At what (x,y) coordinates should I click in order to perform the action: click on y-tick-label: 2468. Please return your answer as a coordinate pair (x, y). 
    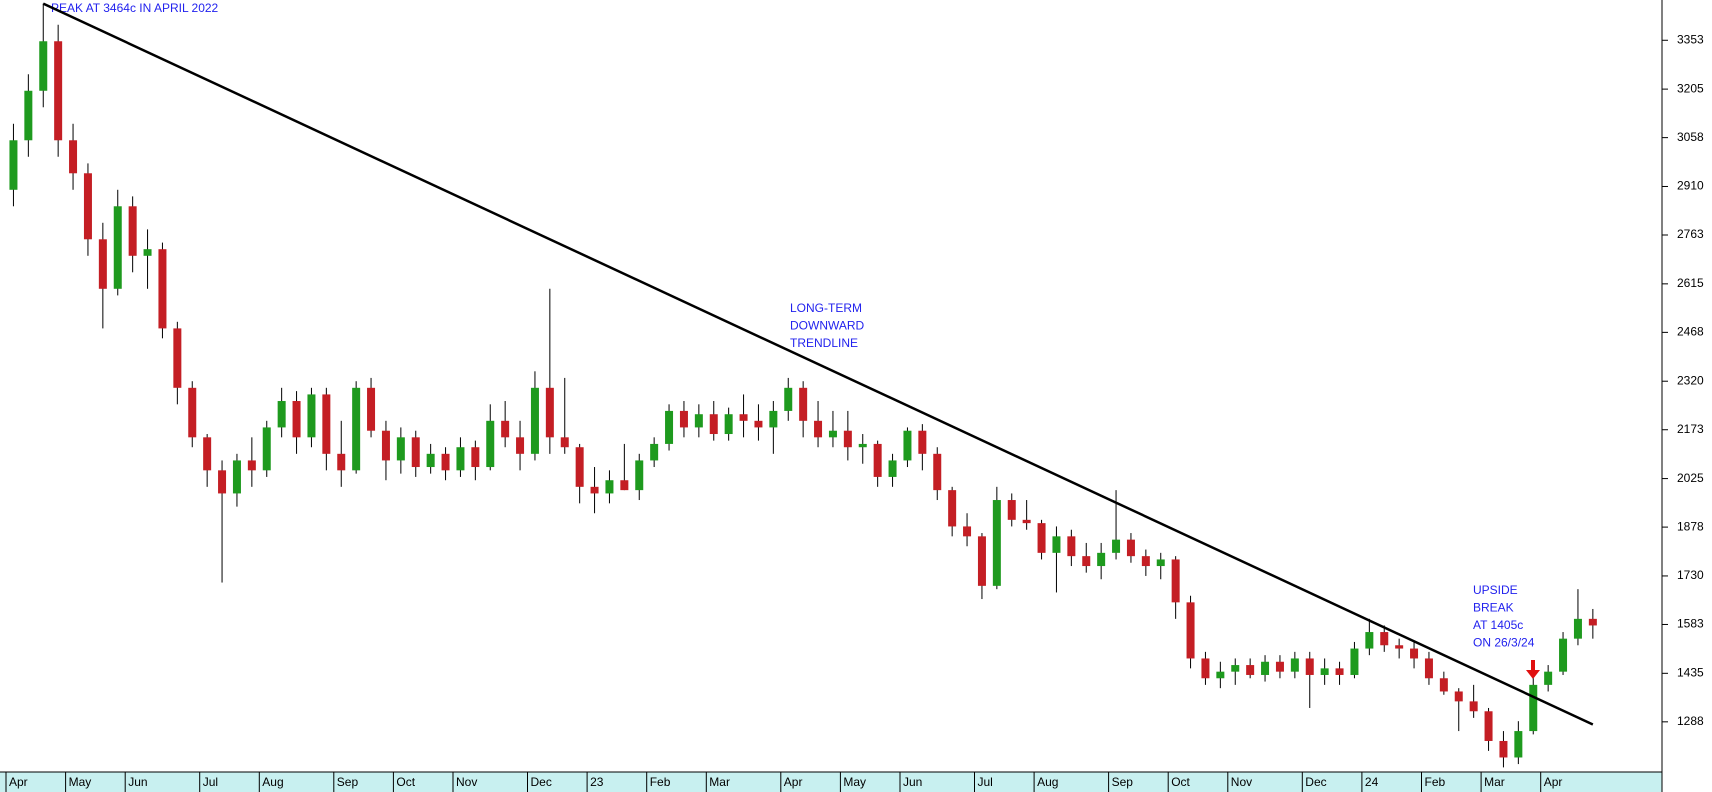
    Looking at the image, I should click on (1690, 332).